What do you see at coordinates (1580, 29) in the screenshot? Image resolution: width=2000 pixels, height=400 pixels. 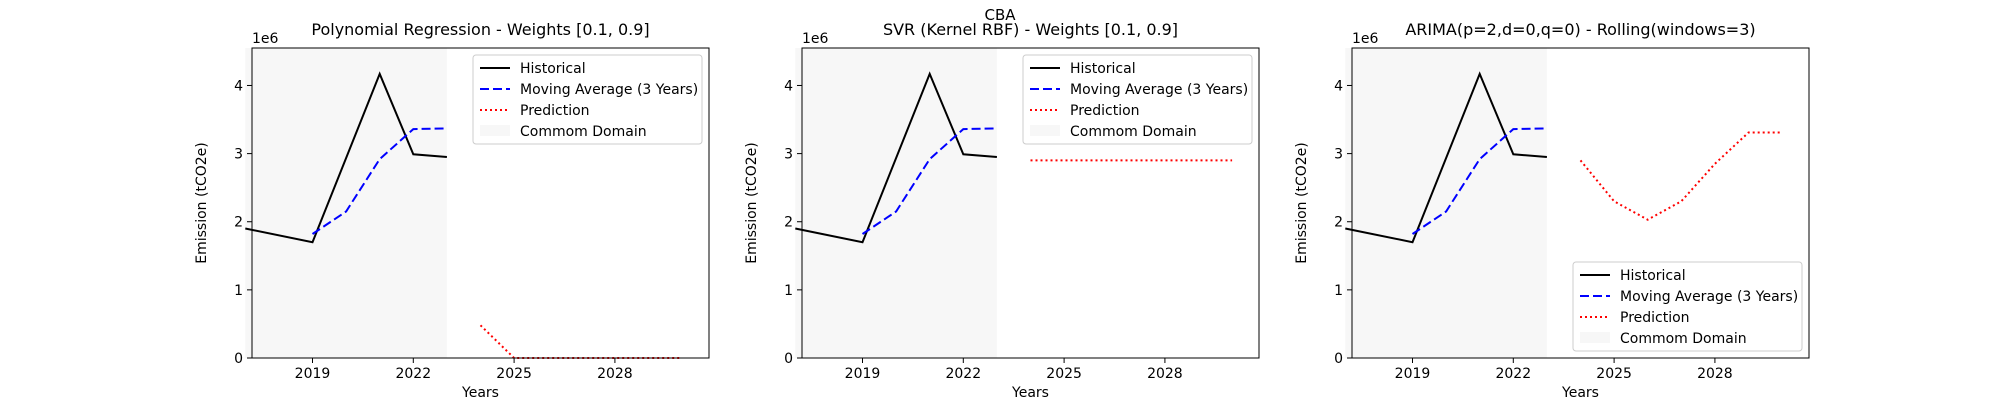 I see `chart-title: ARIMA(p=2,d=0,q=0) - Rolling(windows=3)` at bounding box center [1580, 29].